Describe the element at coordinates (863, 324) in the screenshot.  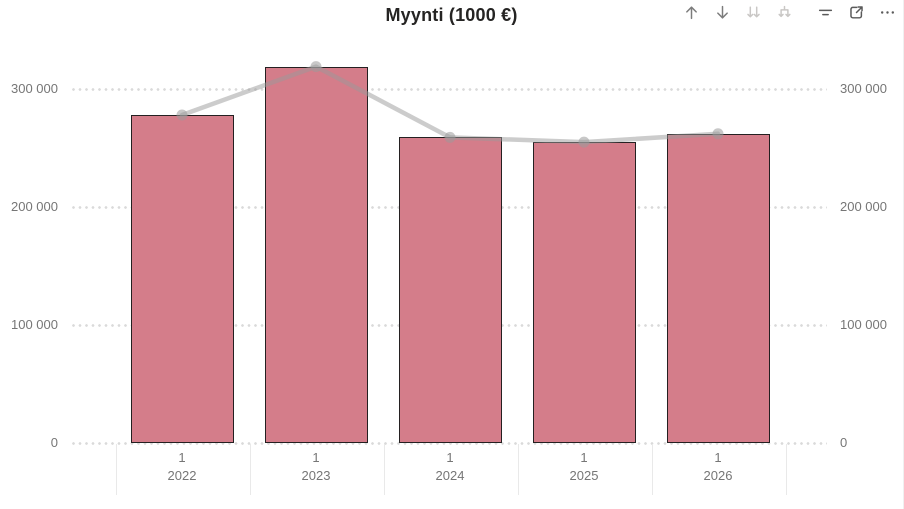
I see `y-axis-label-right: 100 000` at that location.